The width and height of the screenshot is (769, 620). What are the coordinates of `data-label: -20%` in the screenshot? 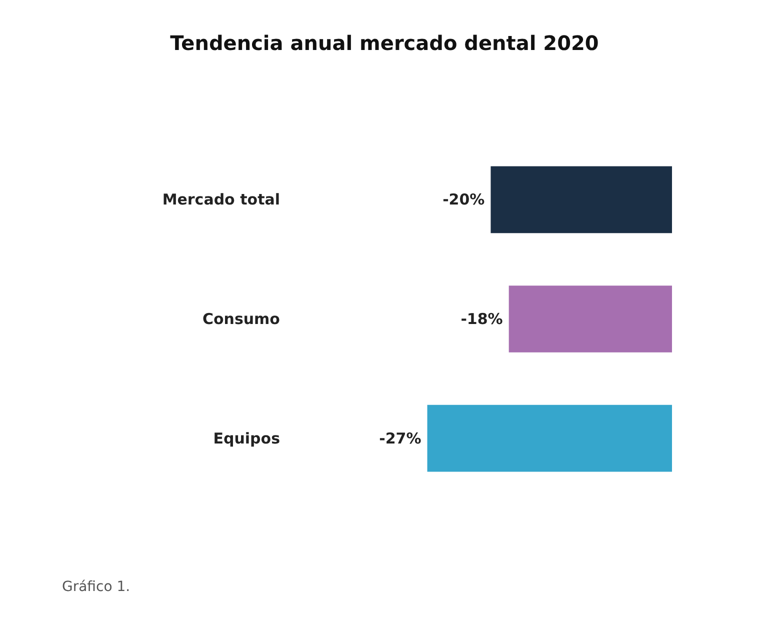 It's located at (463, 199).